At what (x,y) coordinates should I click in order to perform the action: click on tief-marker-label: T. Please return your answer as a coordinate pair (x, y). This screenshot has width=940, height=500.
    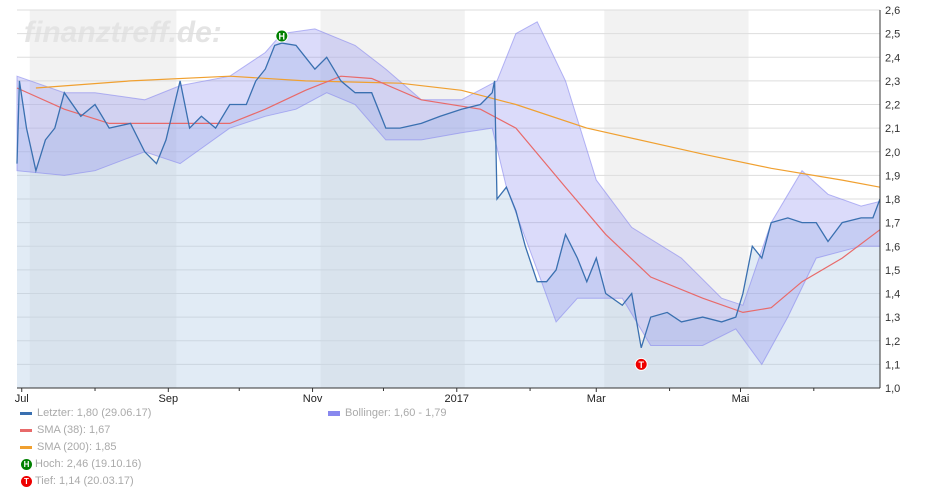
    Looking at the image, I should click on (641, 365).